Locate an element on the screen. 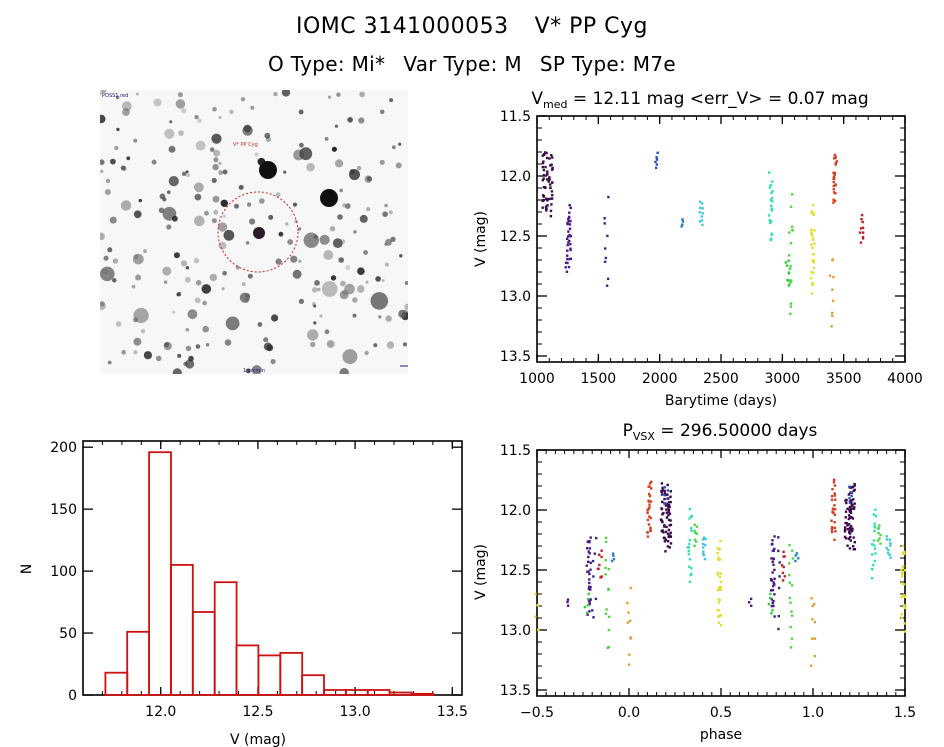  star-field is located at coordinates (254, 232).